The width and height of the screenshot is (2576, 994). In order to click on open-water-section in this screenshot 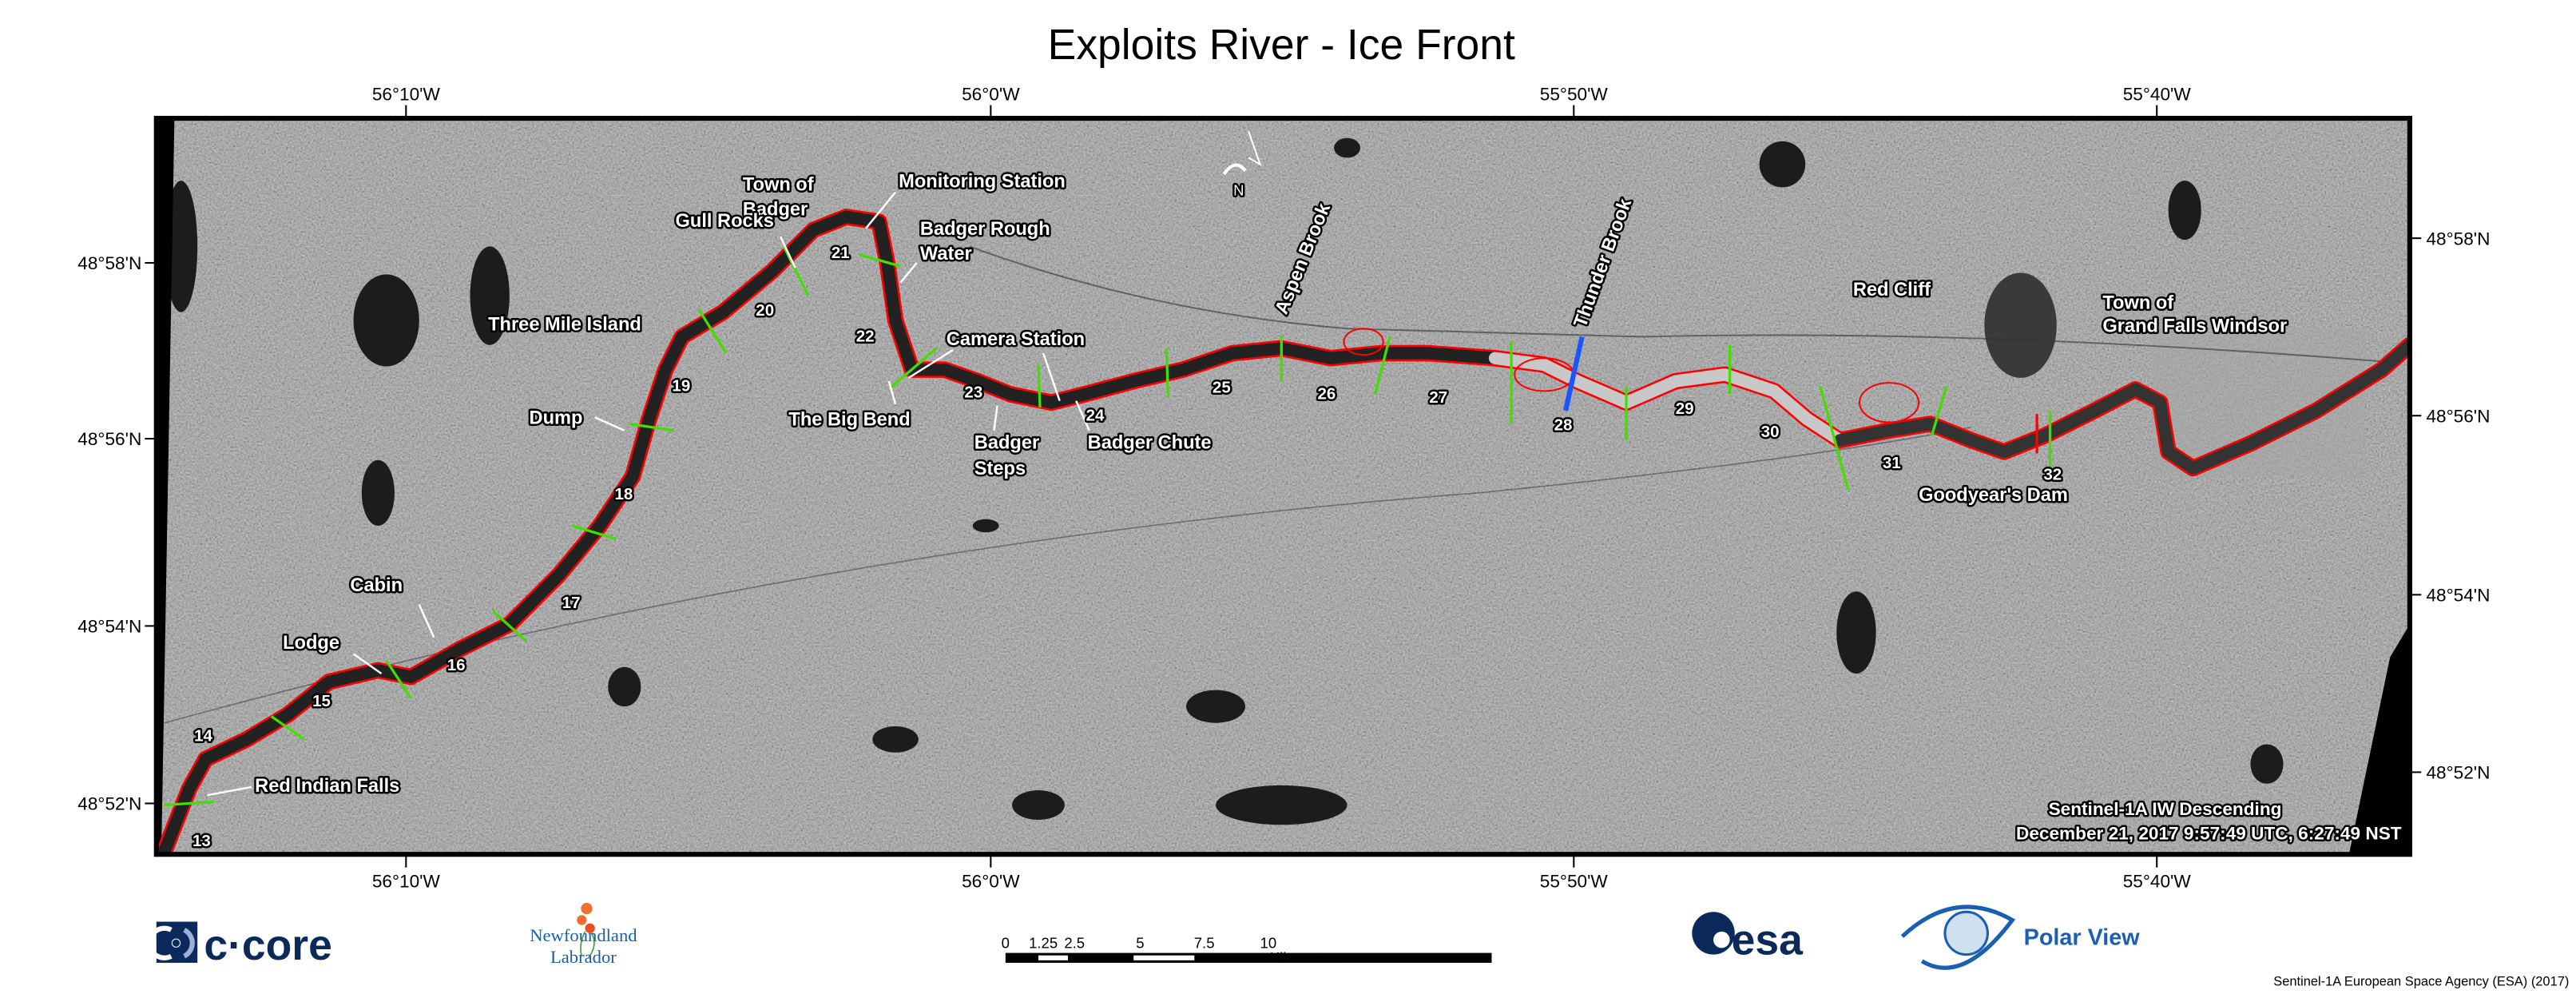, I will do `click(1667, 399)`.